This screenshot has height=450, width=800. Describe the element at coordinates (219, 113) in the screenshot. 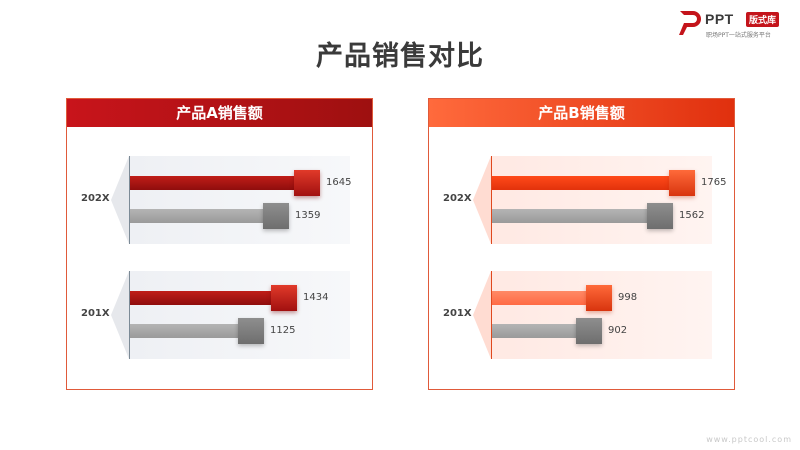

I see `chart-title: 产品A销售额` at that location.